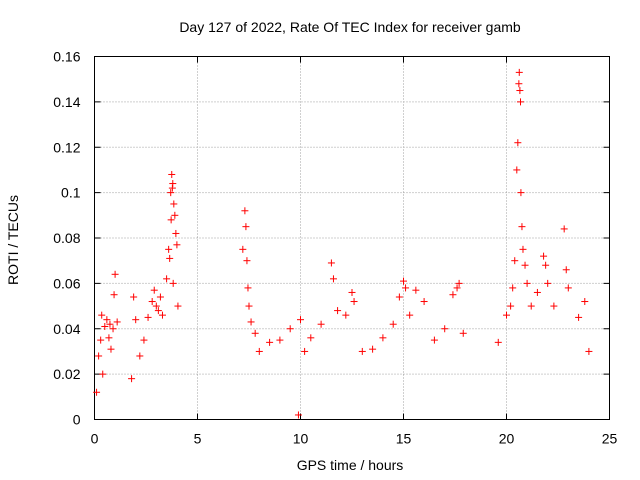 The height and width of the screenshot is (480, 640). Describe the element at coordinates (66, 329) in the screenshot. I see `y-tick-label: 0.04` at that location.